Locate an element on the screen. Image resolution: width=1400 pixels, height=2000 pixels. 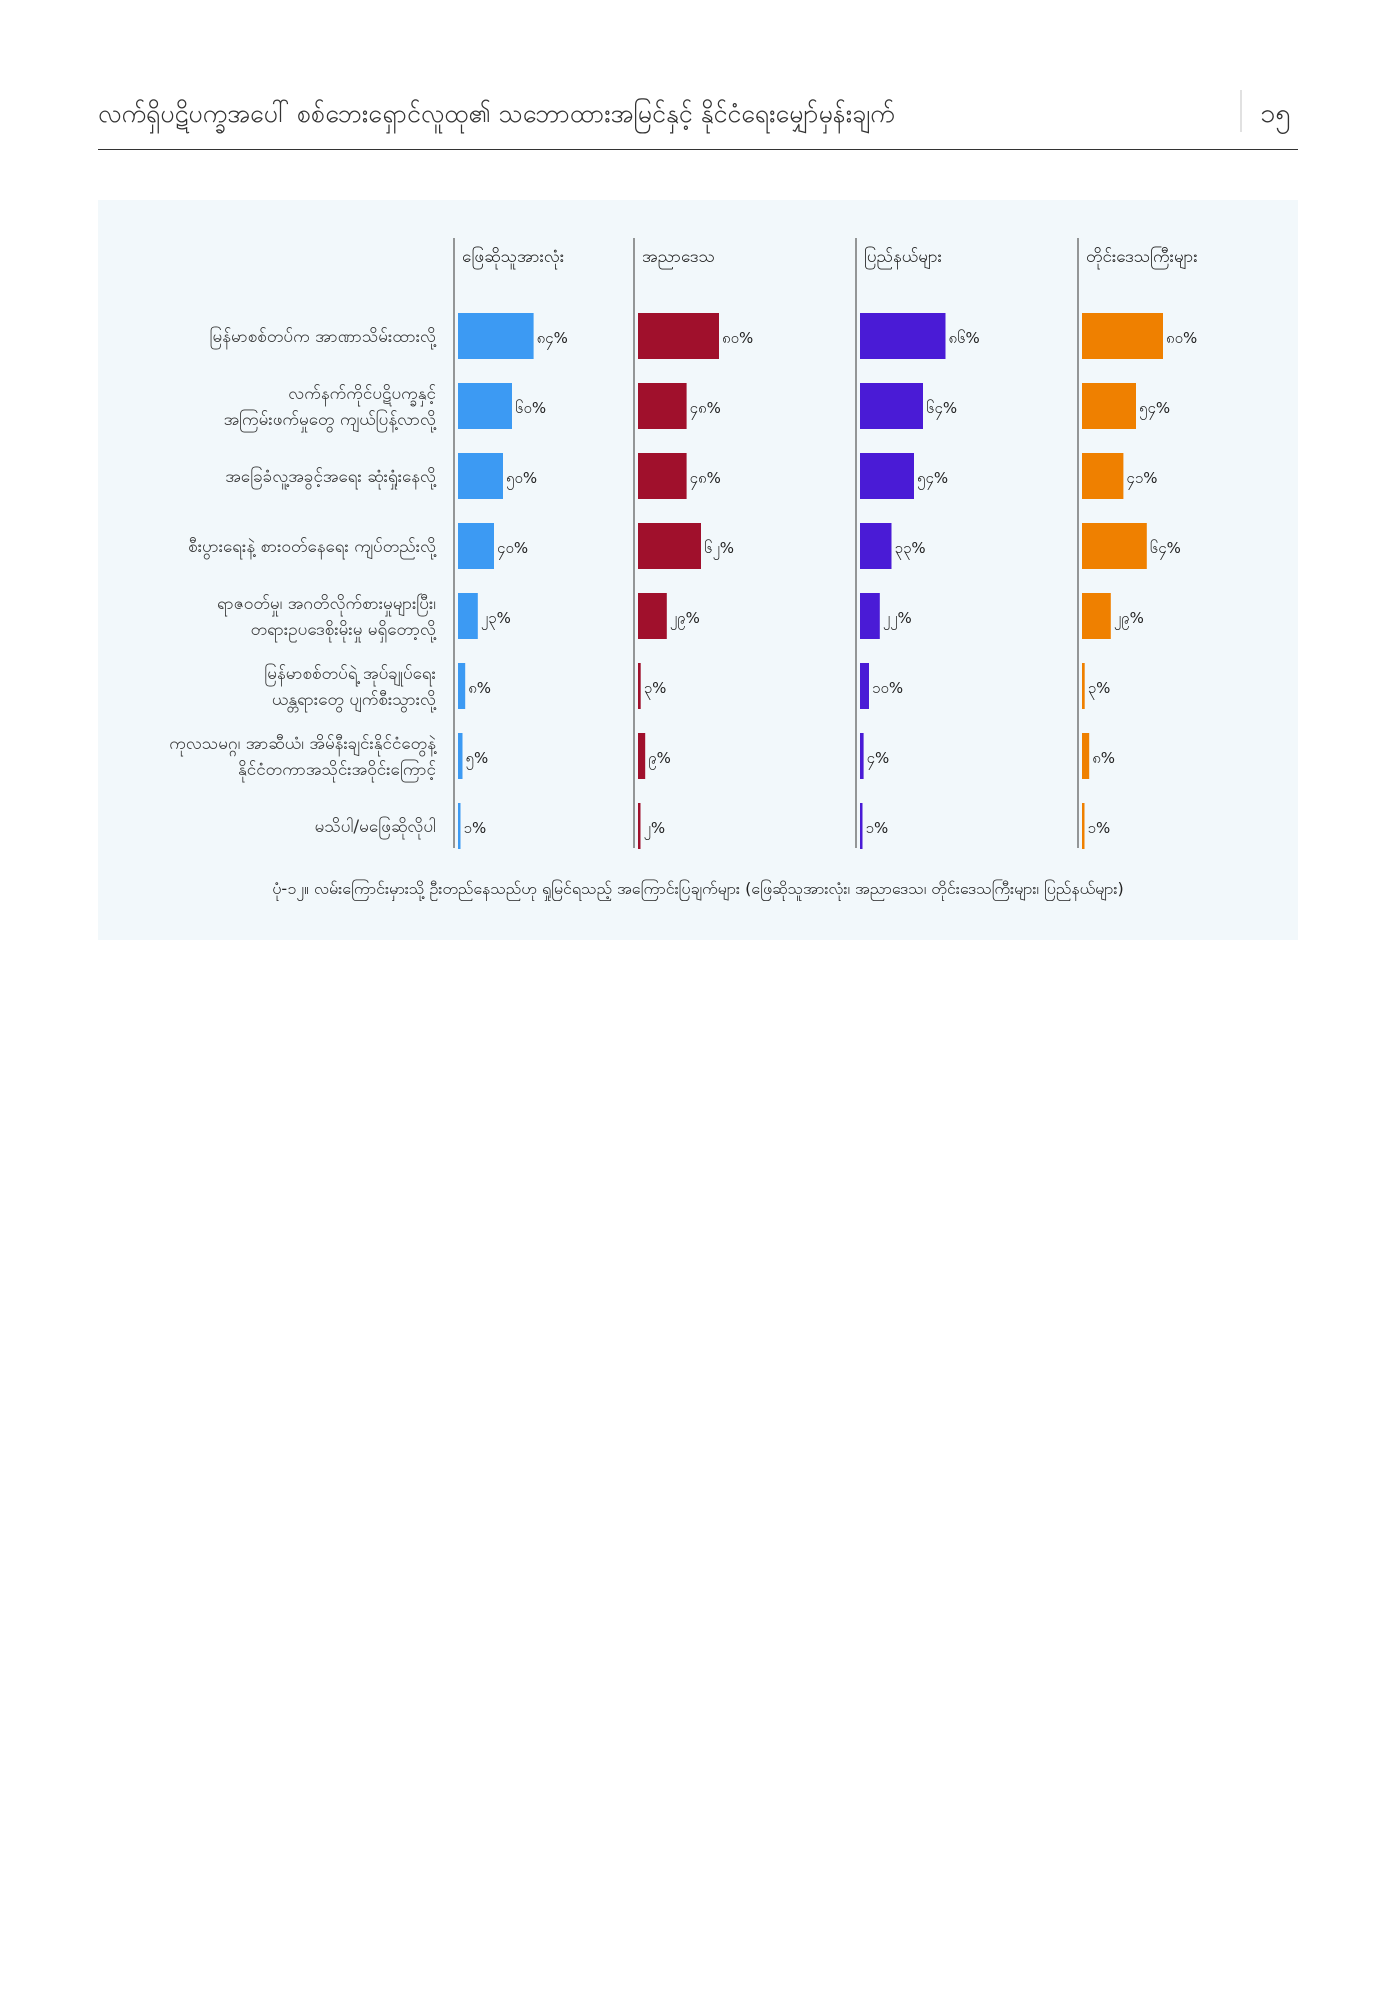
category-label: အကြမ်းဖက်မှုတွေ ကျယ်ပြန့်လာလို့ is located at coordinates (330, 420).